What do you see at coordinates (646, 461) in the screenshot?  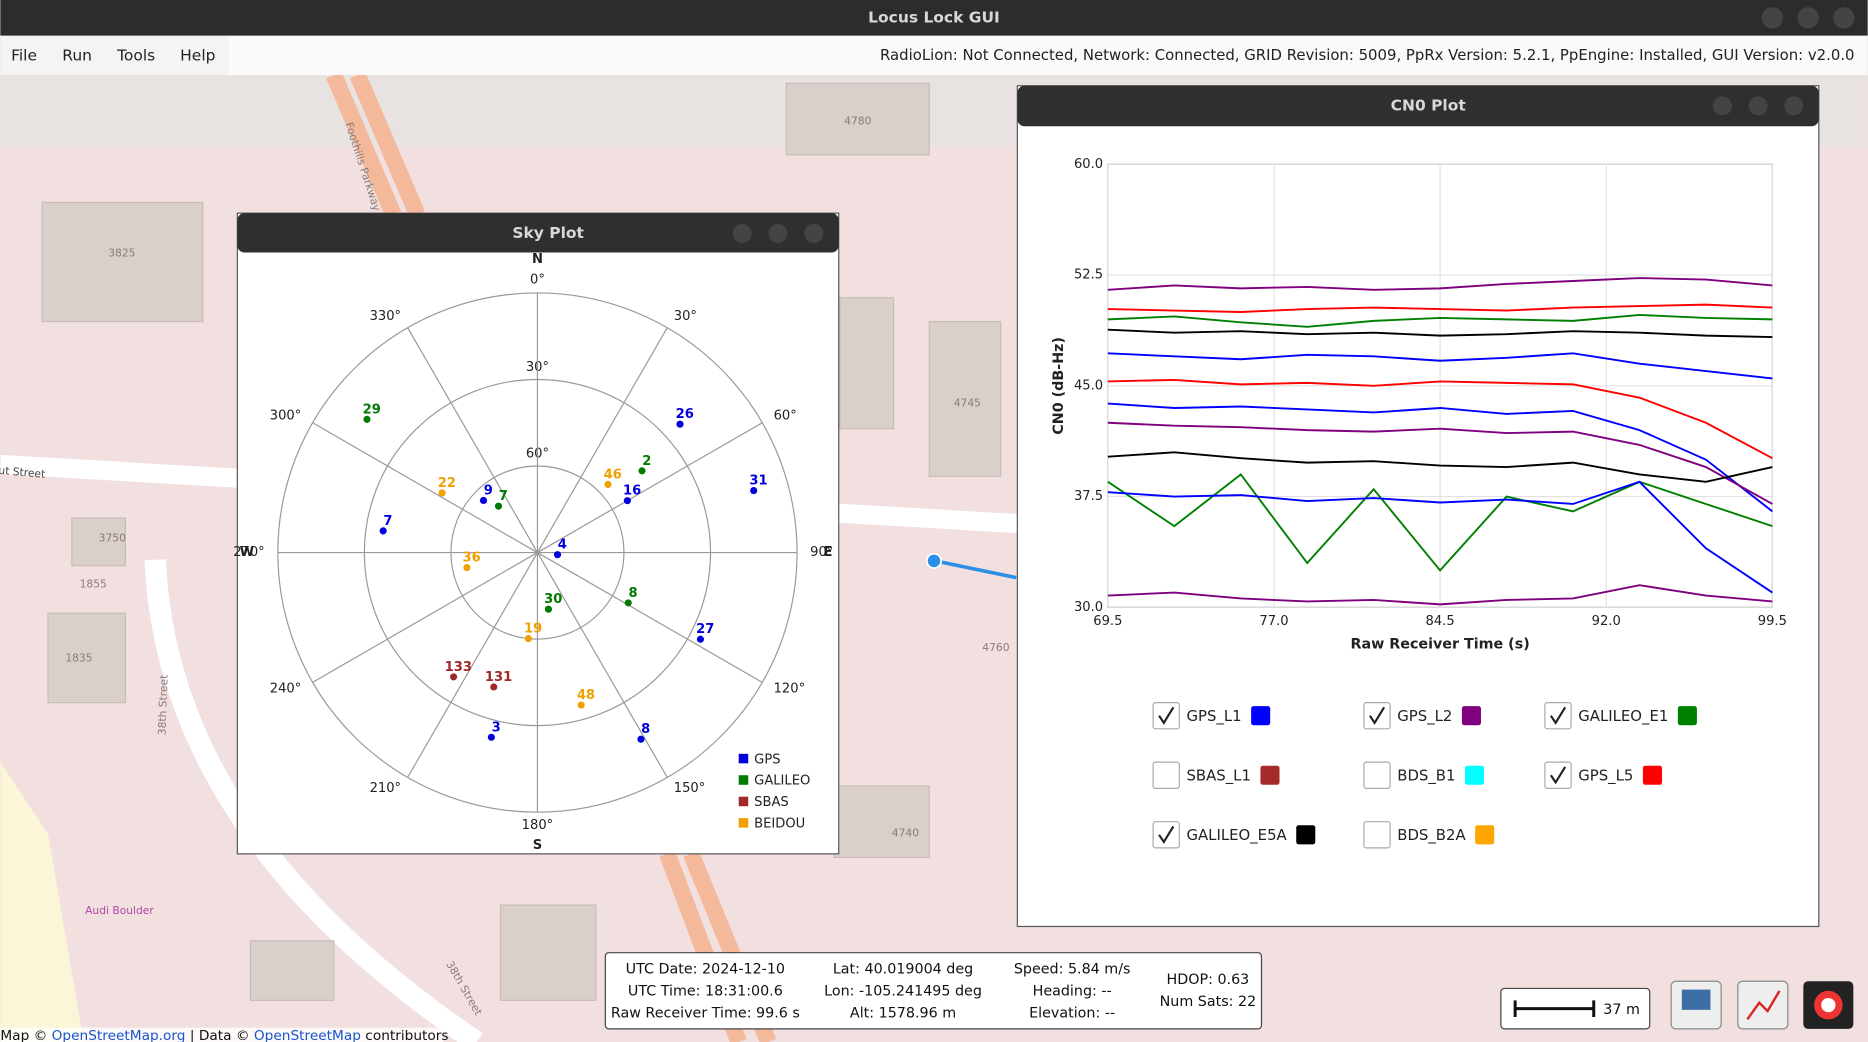 I see `satellite-label: 2` at bounding box center [646, 461].